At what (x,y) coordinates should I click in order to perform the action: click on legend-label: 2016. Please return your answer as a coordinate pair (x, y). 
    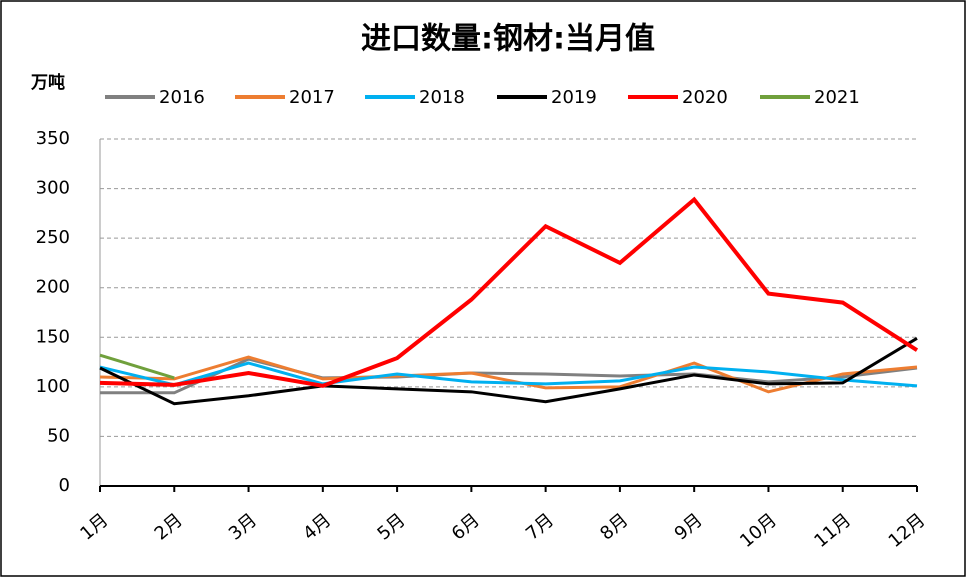
    Looking at the image, I should click on (182, 97).